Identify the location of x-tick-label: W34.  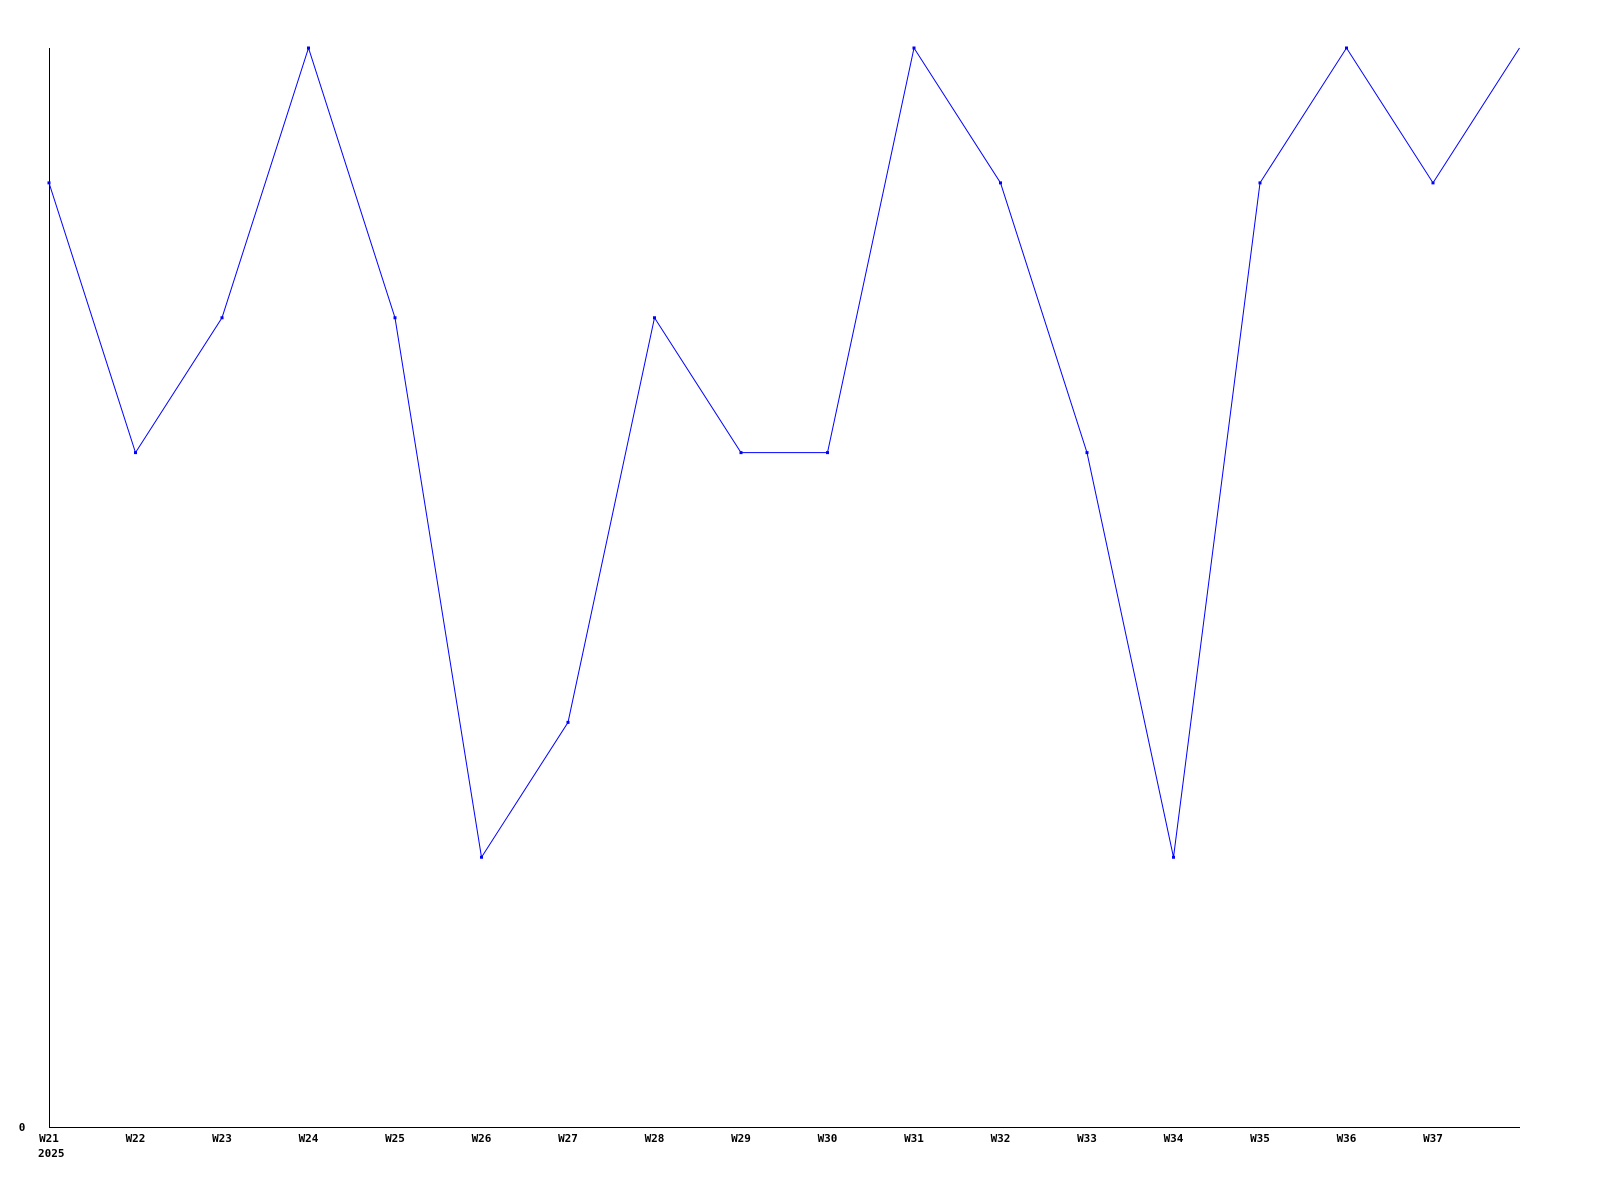
(1174, 1138).